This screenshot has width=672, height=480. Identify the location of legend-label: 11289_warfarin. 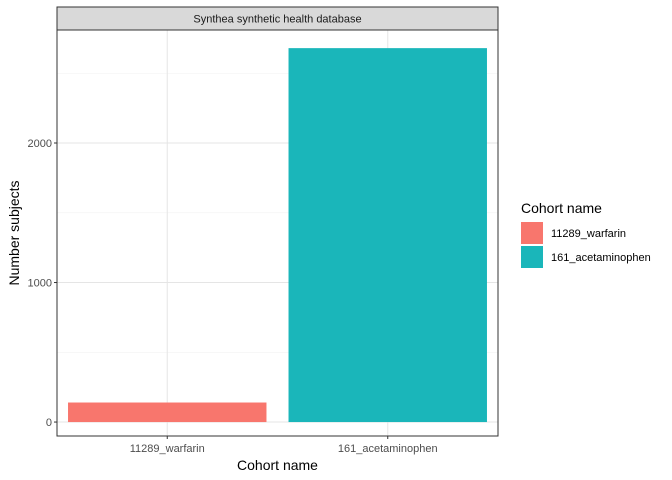
(588, 234).